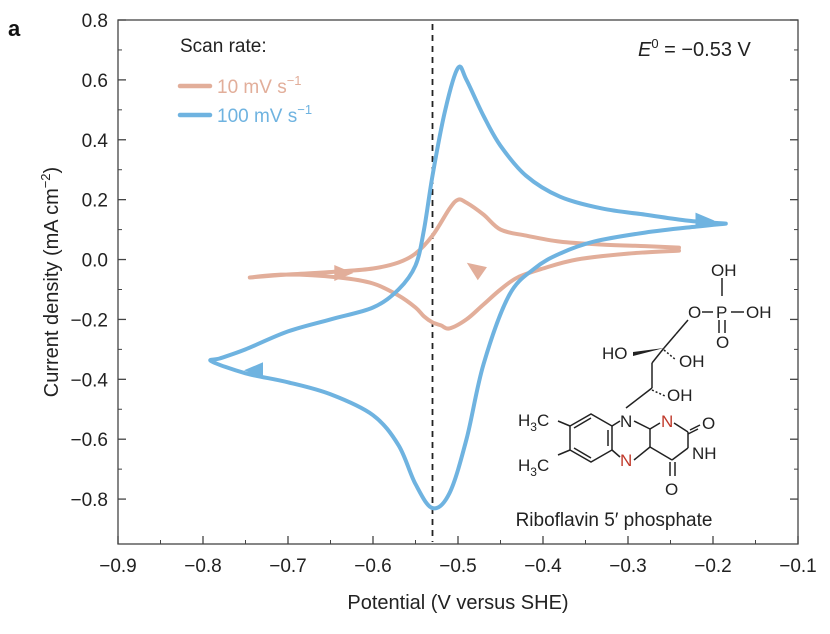 The image size is (830, 634). I want to click on e0-annotation: E0 = −0.53 V, so click(695, 48).